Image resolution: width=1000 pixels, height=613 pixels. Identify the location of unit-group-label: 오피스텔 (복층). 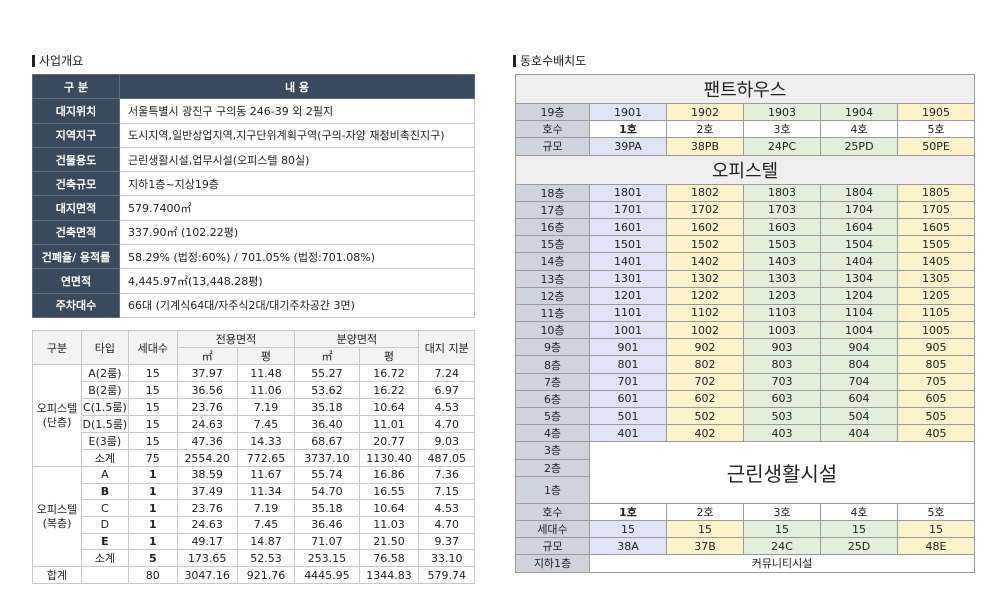
(57, 516).